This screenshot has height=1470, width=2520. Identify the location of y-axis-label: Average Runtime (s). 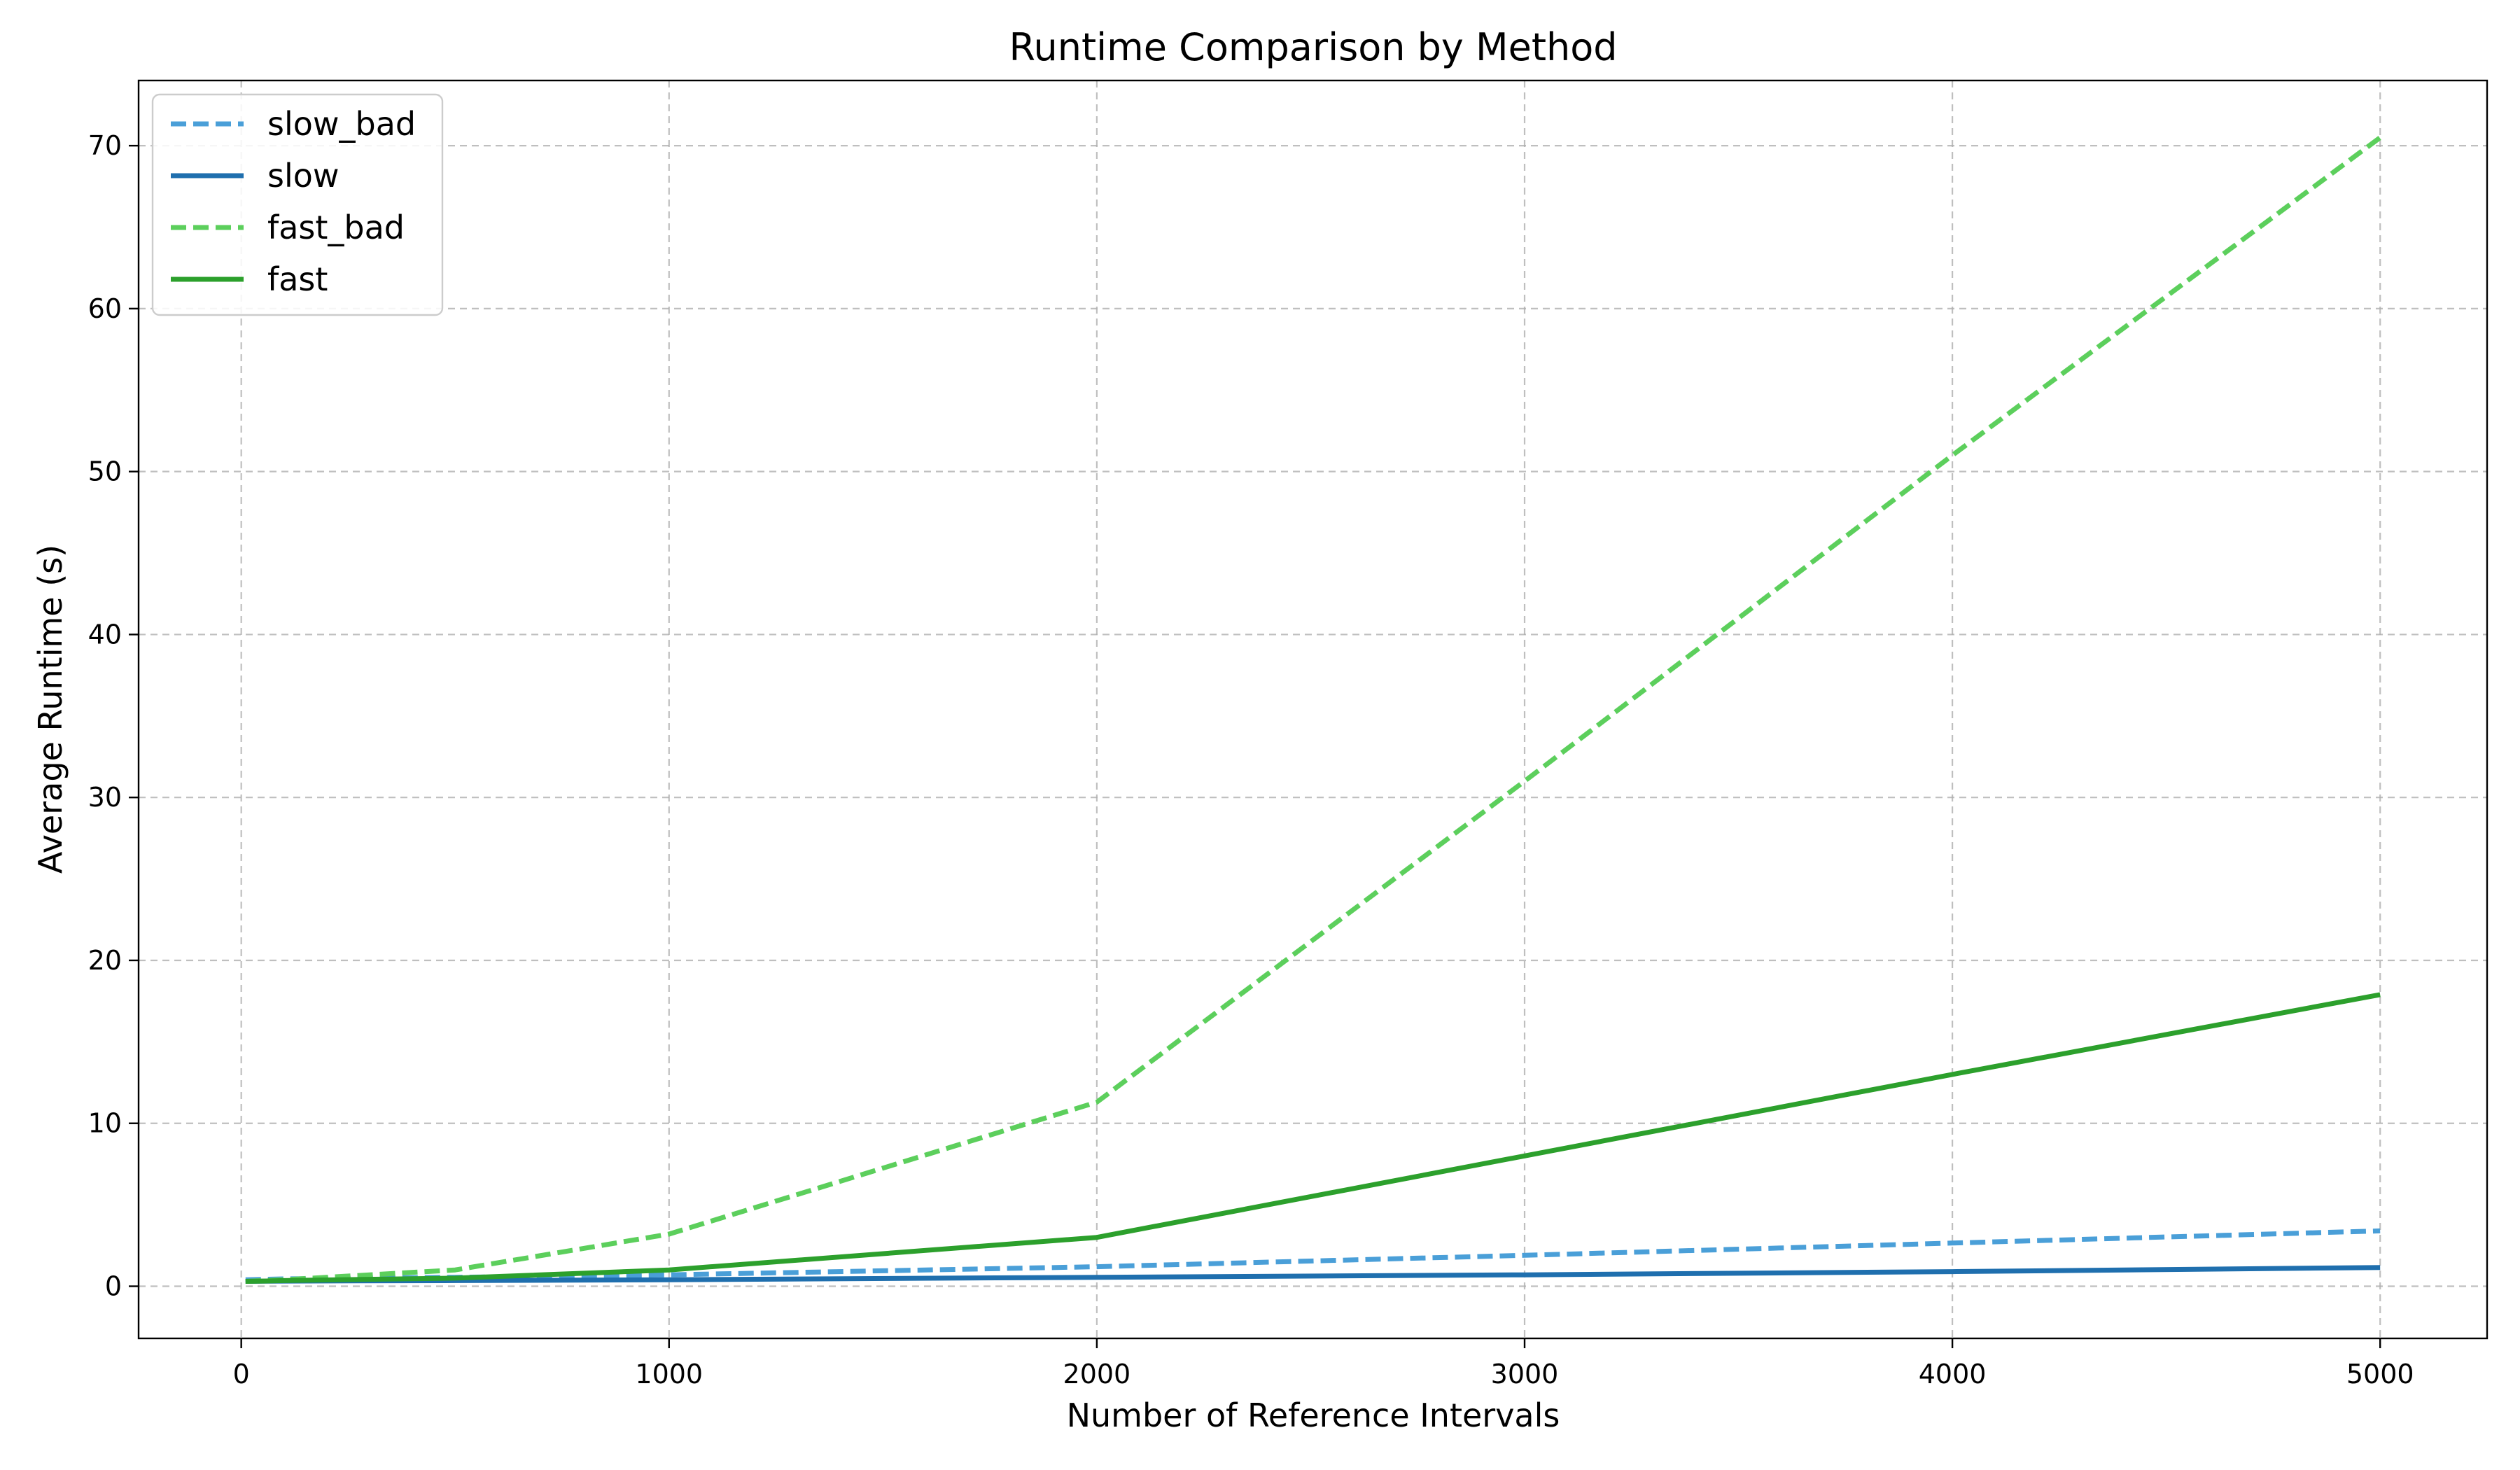
(50, 709).